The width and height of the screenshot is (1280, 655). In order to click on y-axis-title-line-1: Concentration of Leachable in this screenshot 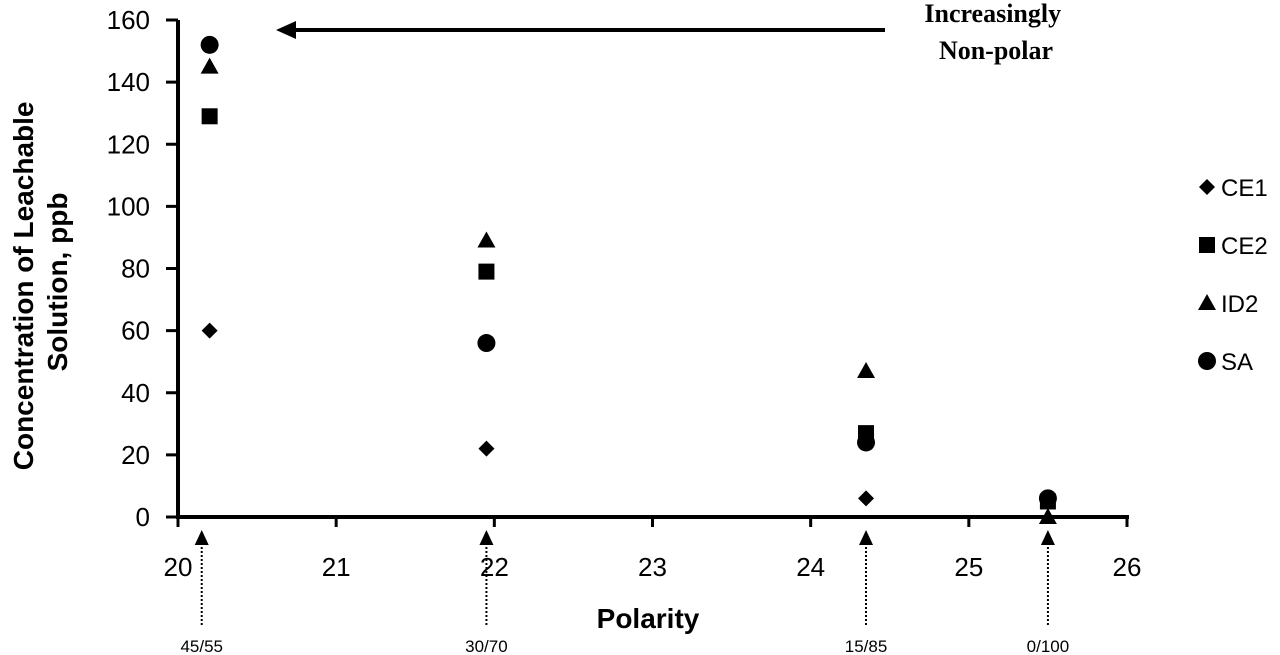, I will do `click(23, 286)`.